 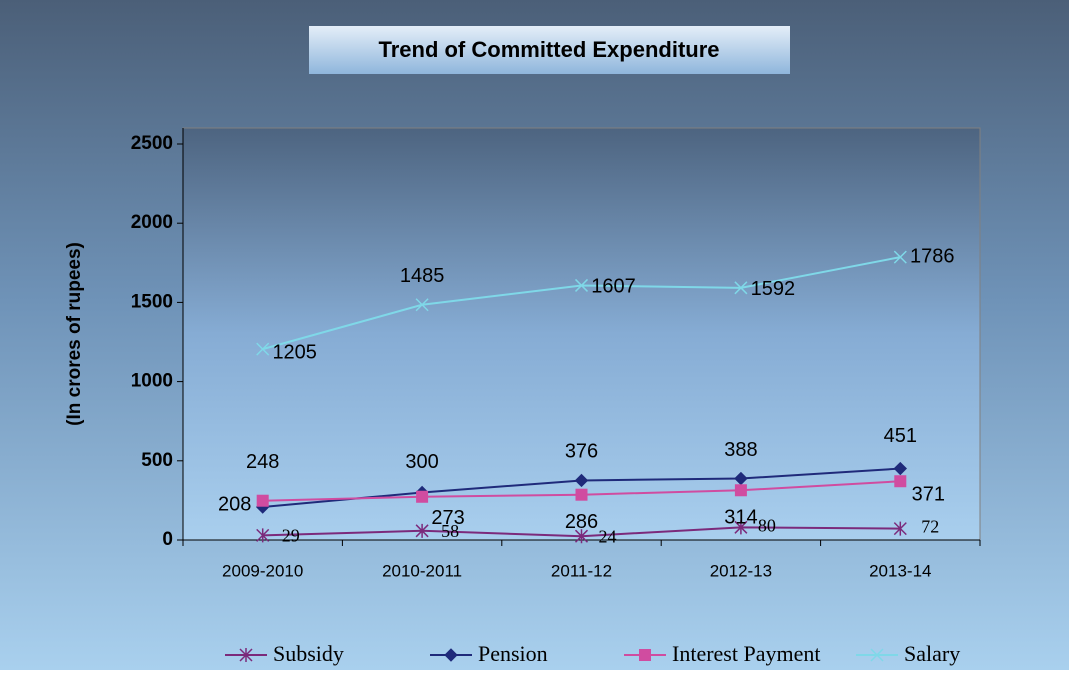 I want to click on data-label: 24, so click(x=608, y=536).